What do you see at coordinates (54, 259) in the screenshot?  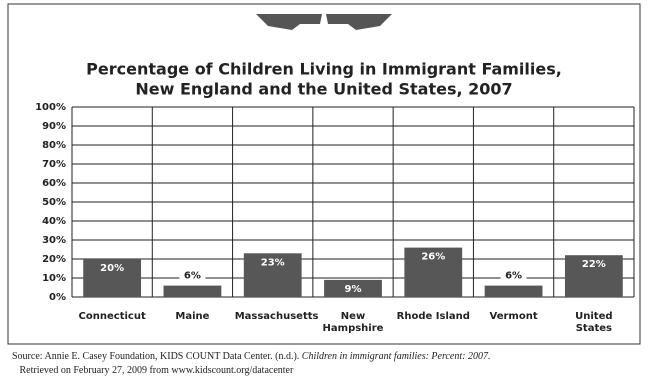 I see `y-tick-label: 20%` at bounding box center [54, 259].